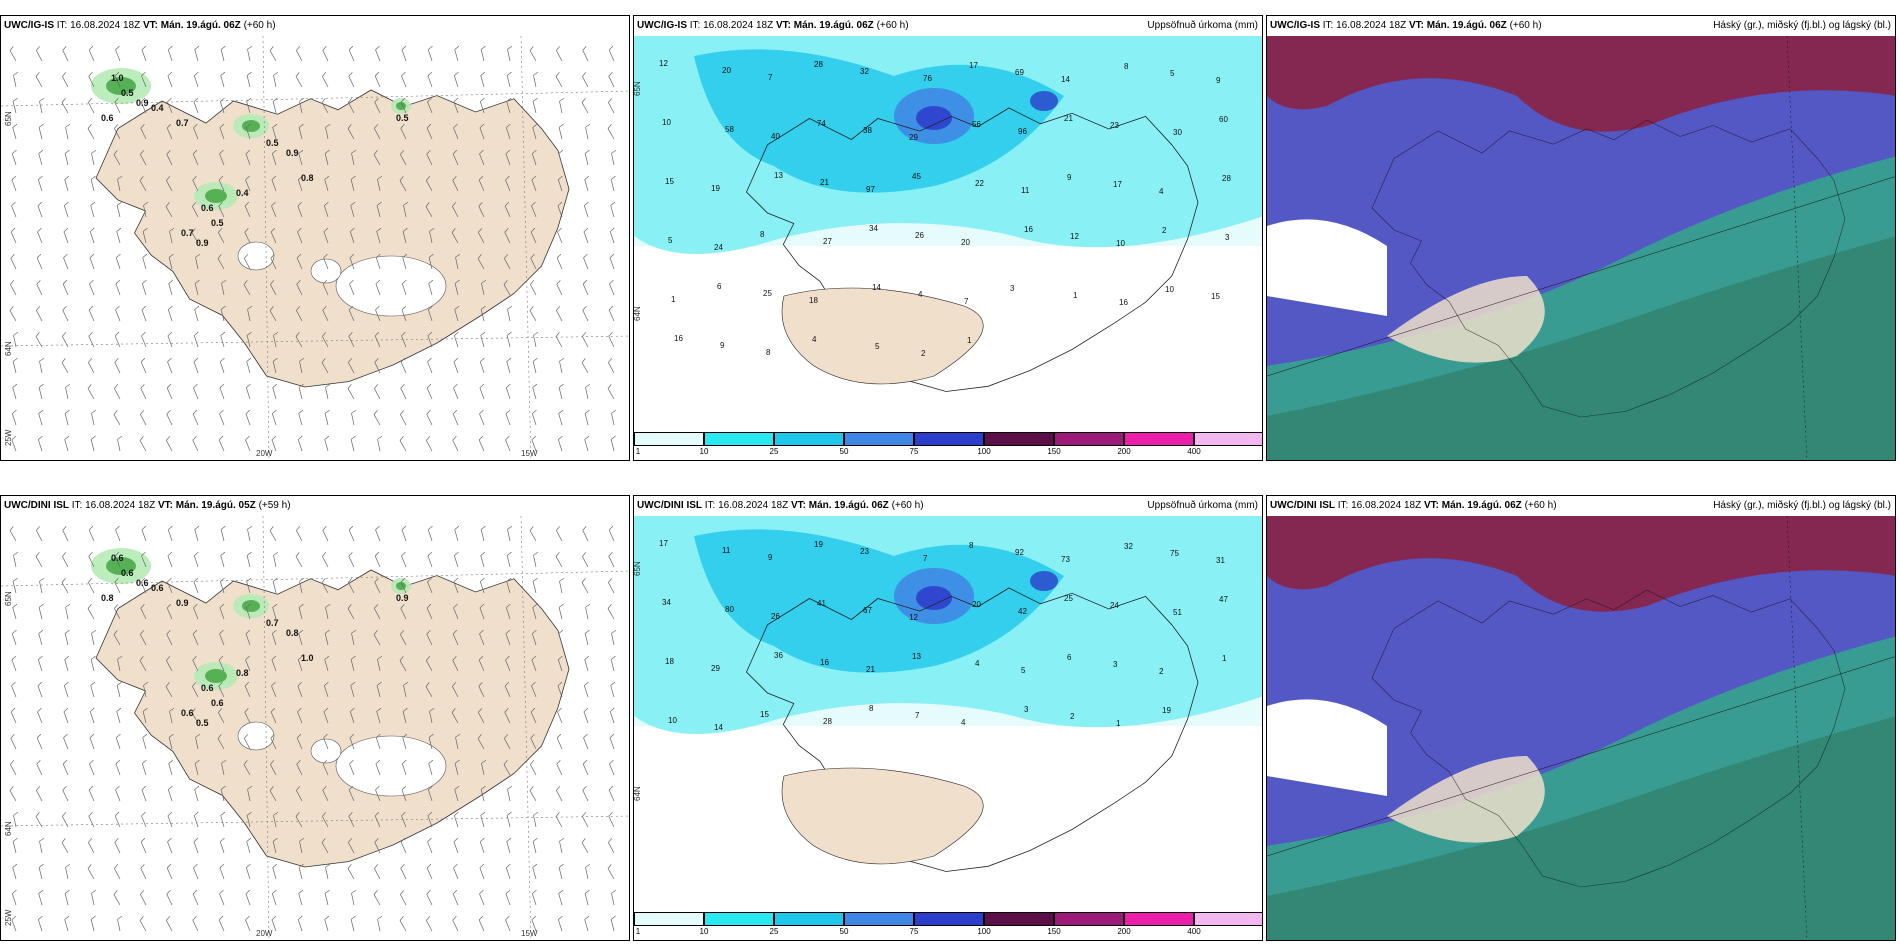 The width and height of the screenshot is (1900, 950). What do you see at coordinates (8, 348) in the screenshot?
I see `latitude-label: 64N` at bounding box center [8, 348].